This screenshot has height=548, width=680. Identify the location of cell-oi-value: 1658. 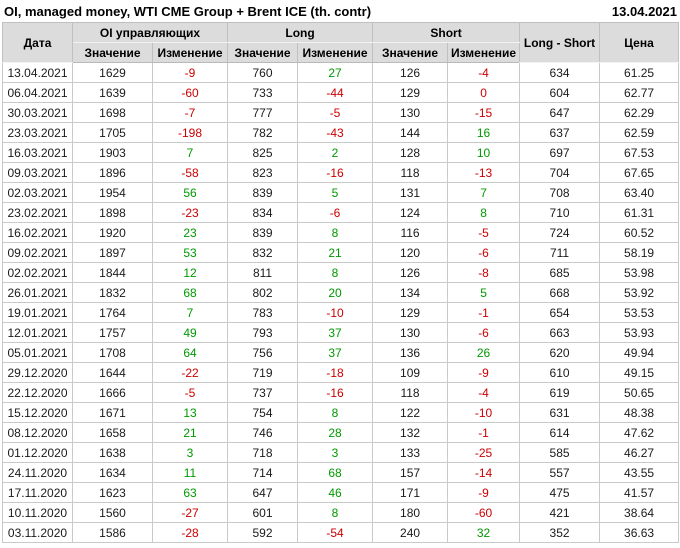
(112, 432).